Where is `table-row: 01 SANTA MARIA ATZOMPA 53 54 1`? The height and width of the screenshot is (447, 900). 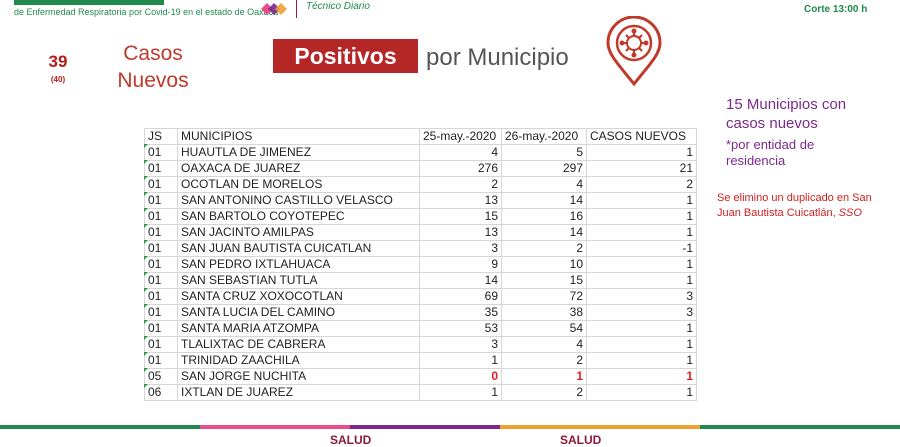
table-row: 01 SANTA MARIA ATZOMPA 53 54 1 is located at coordinates (420, 328).